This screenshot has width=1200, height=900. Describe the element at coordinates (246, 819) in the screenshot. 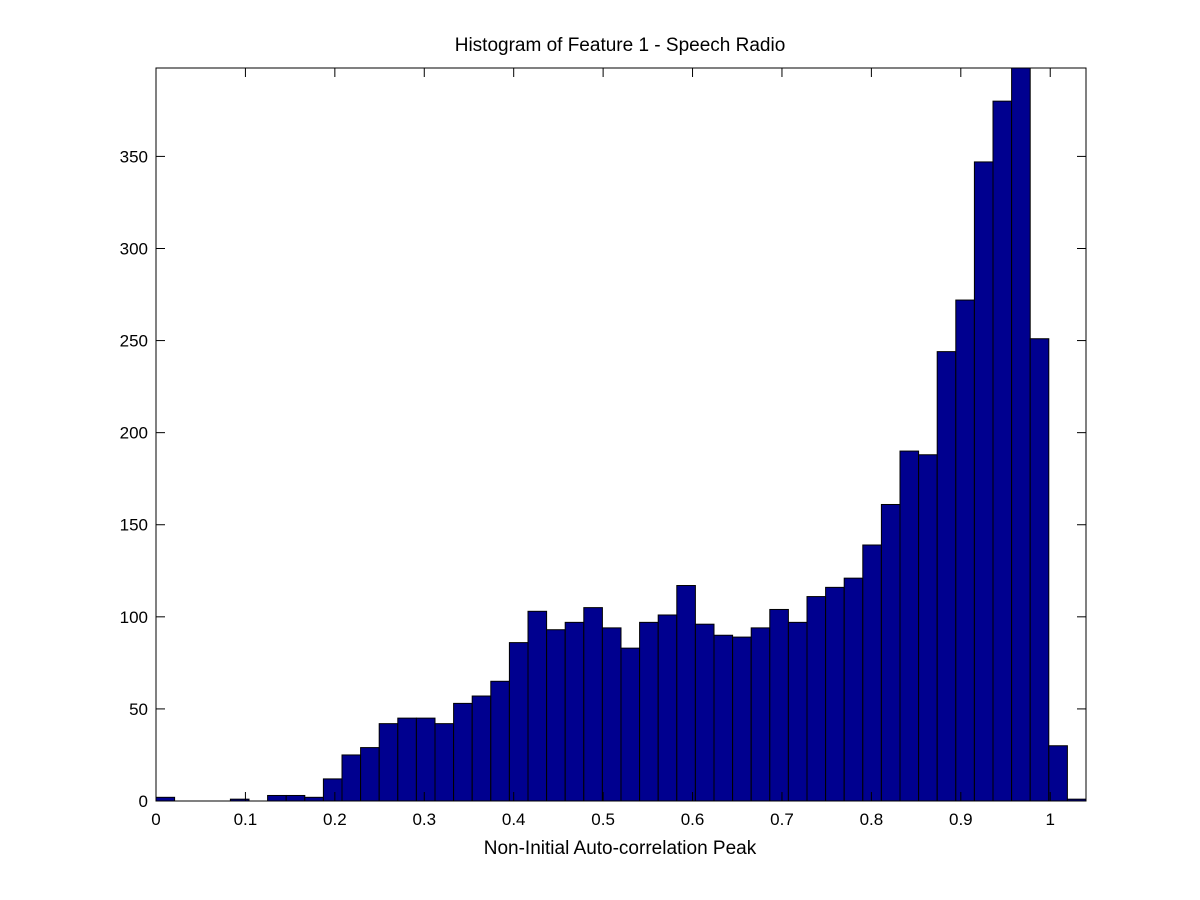

I see `x-tick-label: 0.1` at that location.